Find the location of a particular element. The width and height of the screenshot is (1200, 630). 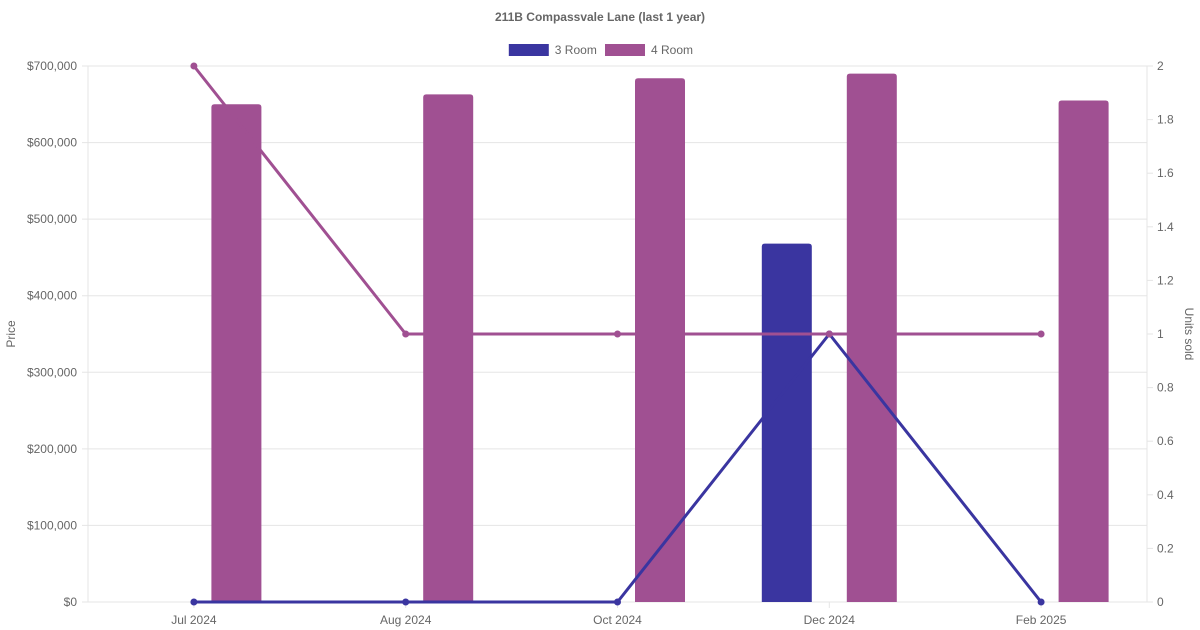

units-tick-label: 1 is located at coordinates (1160, 334).